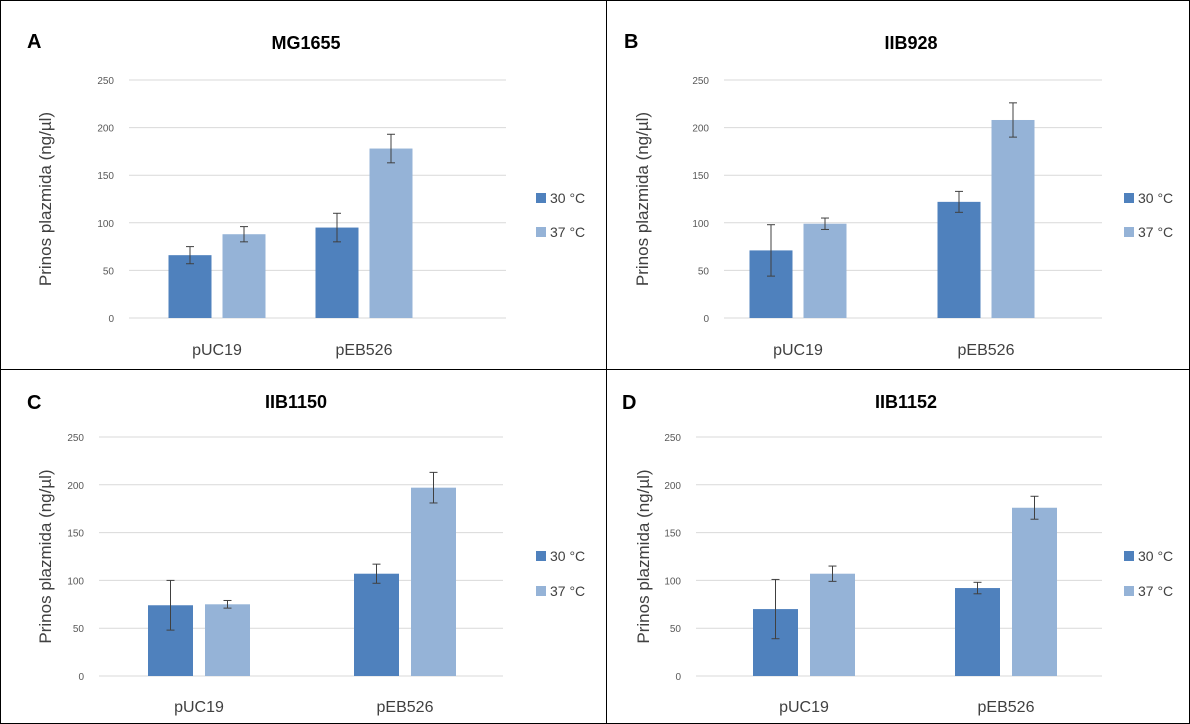 The height and width of the screenshot is (724, 1190). I want to click on chart-title-c: IIB1150, so click(296, 402).